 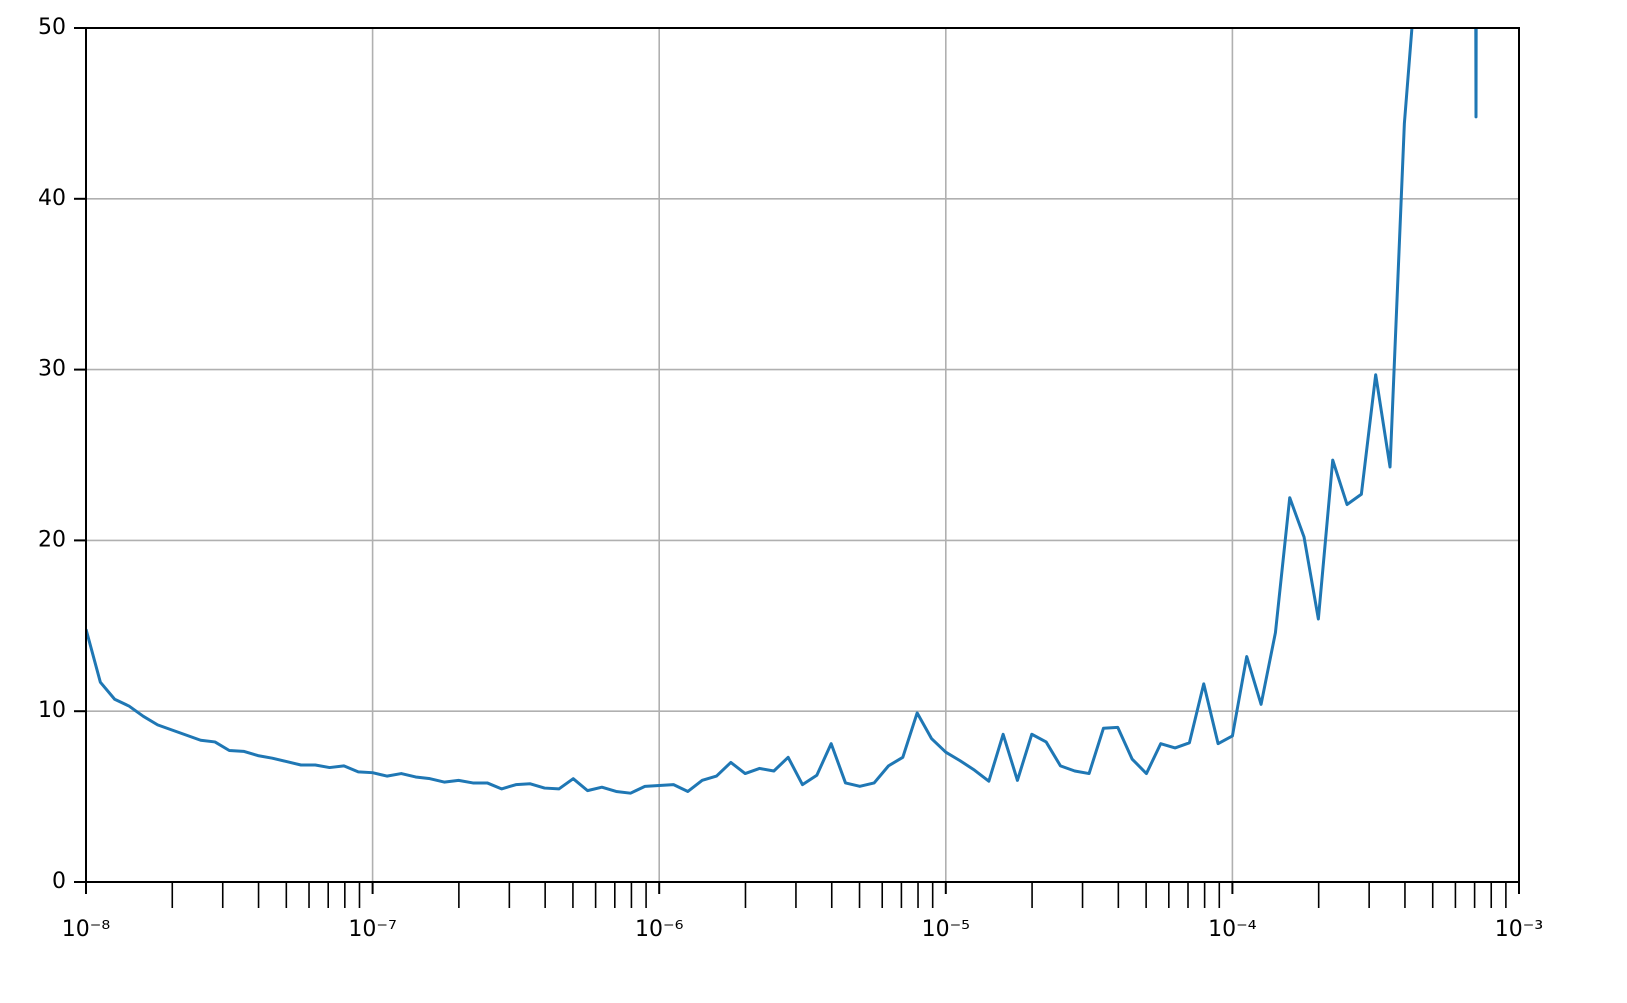 I want to click on y-tick-label: 30, so click(x=52, y=369).